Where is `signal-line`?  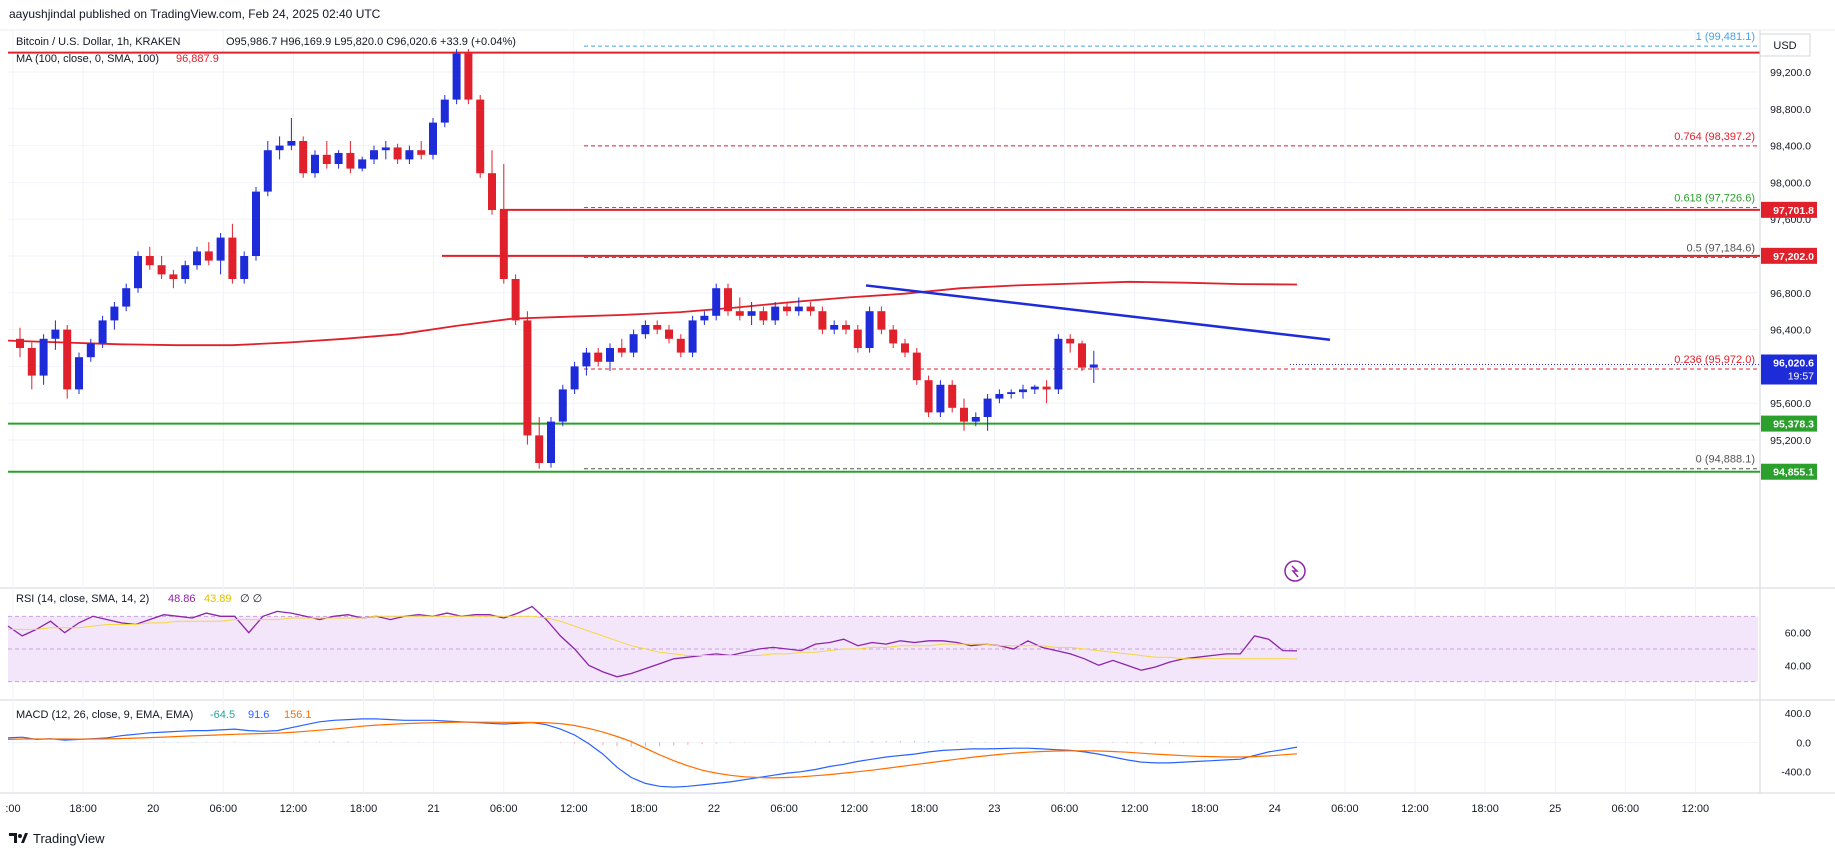
signal-line is located at coordinates (652, 750).